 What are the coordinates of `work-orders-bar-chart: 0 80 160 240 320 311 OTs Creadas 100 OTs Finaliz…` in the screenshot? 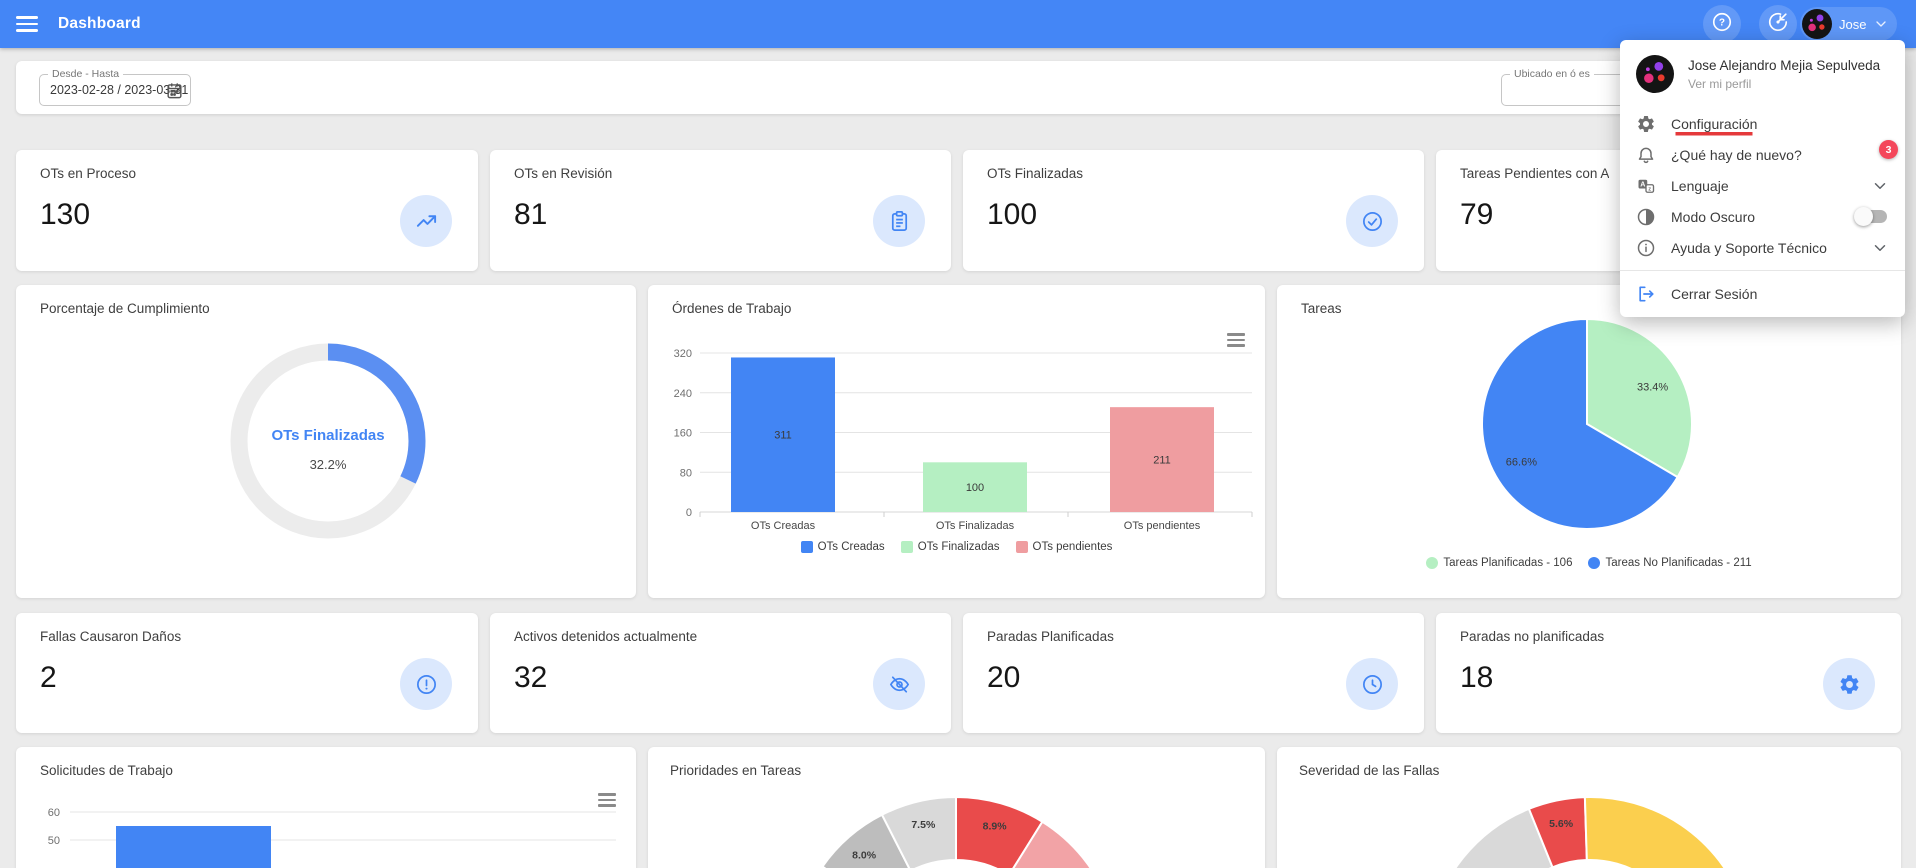 It's located at (963, 440).